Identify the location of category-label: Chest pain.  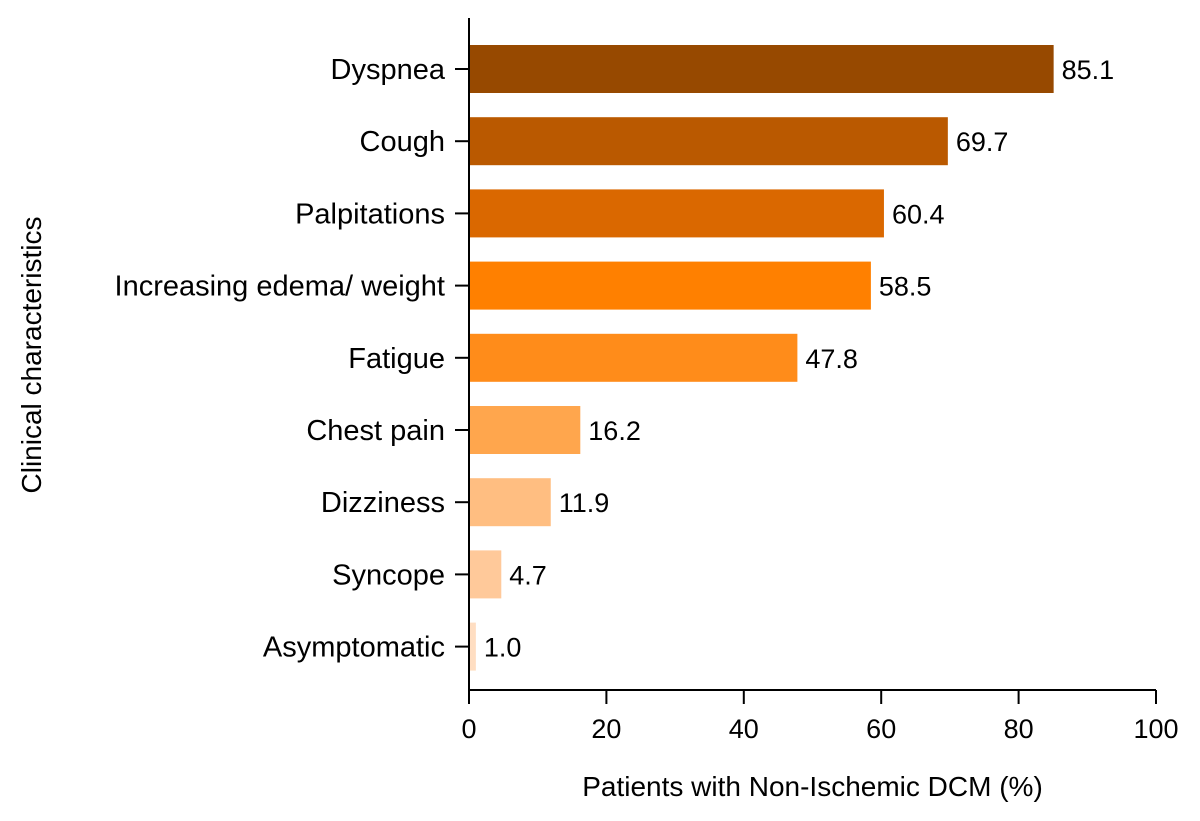
(375, 431).